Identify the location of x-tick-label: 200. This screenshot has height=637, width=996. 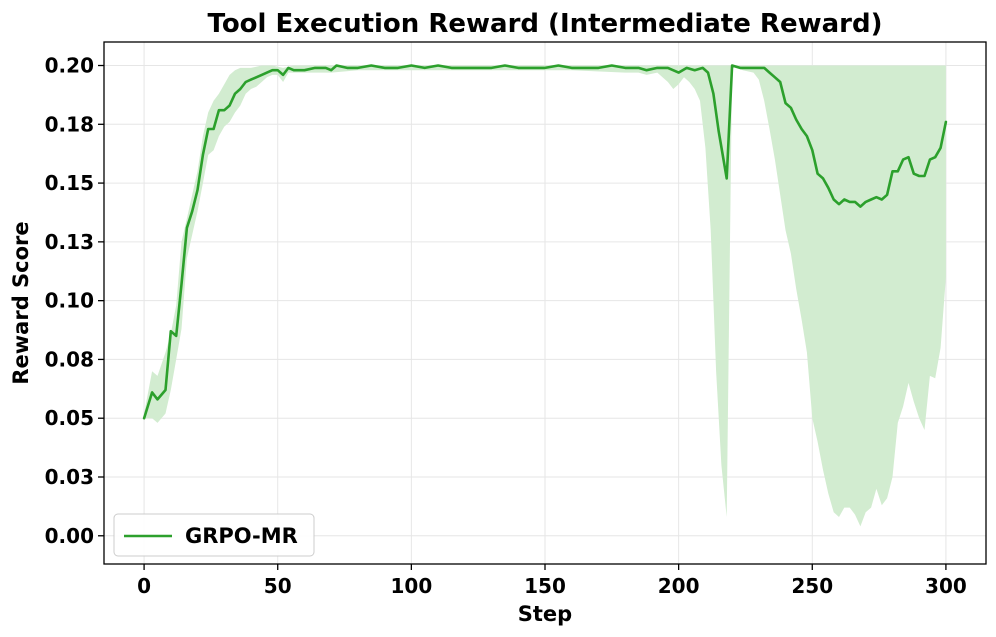
(679, 586).